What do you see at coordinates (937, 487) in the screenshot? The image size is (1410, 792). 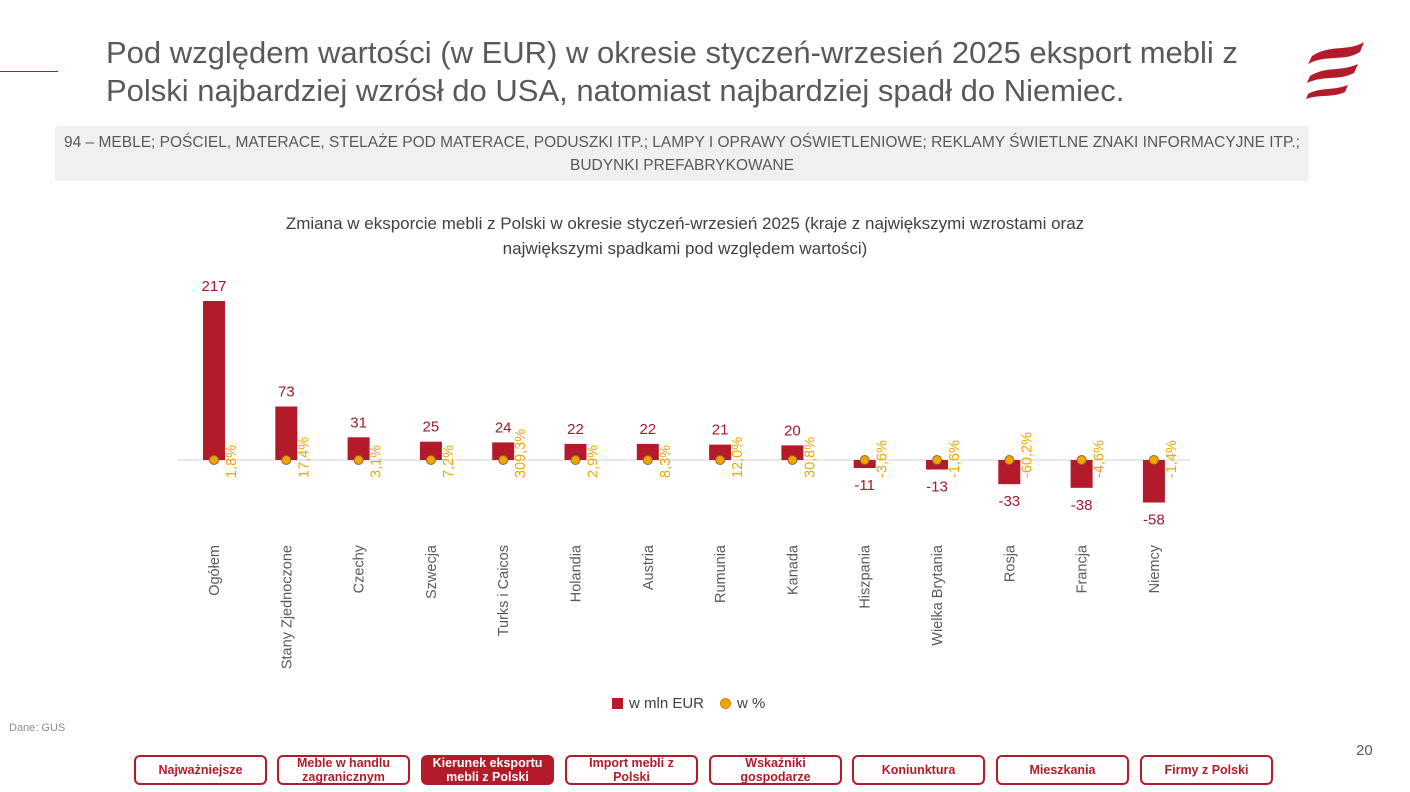 I see `bar-value-label: -13` at bounding box center [937, 487].